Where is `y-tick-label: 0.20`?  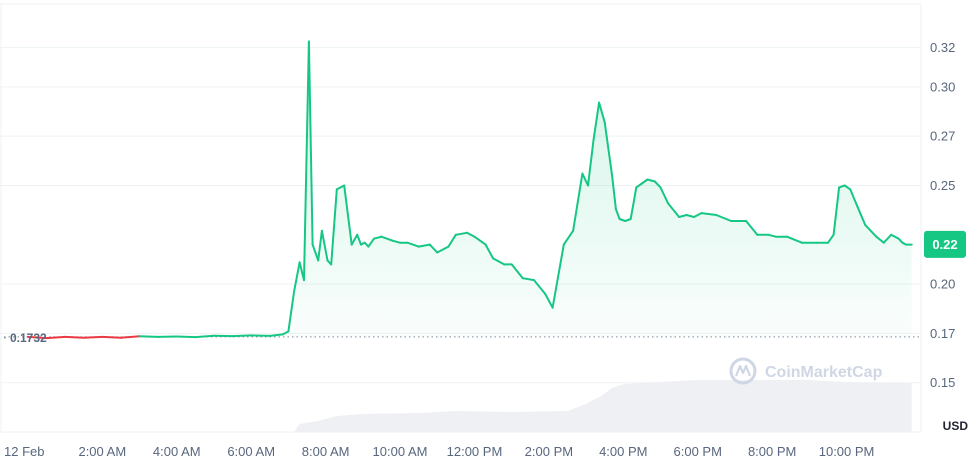
y-tick-label: 0.20 is located at coordinates (942, 284).